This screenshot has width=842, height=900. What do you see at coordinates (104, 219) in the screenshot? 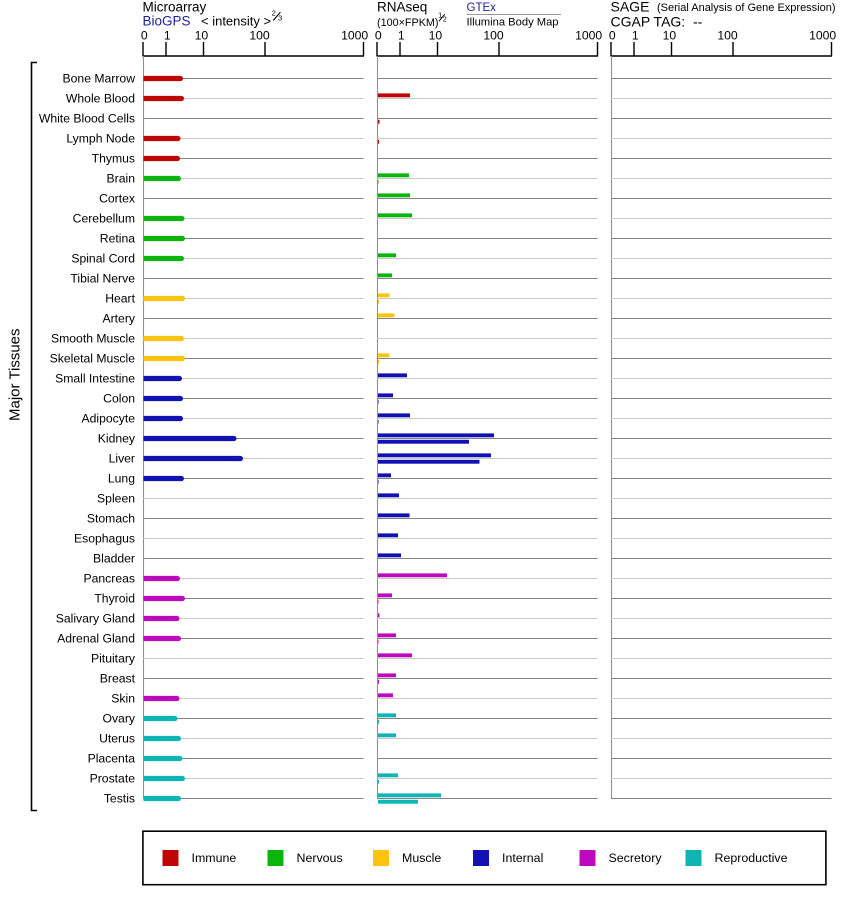
I see `svg-text: Cerebellum` at bounding box center [104, 219].